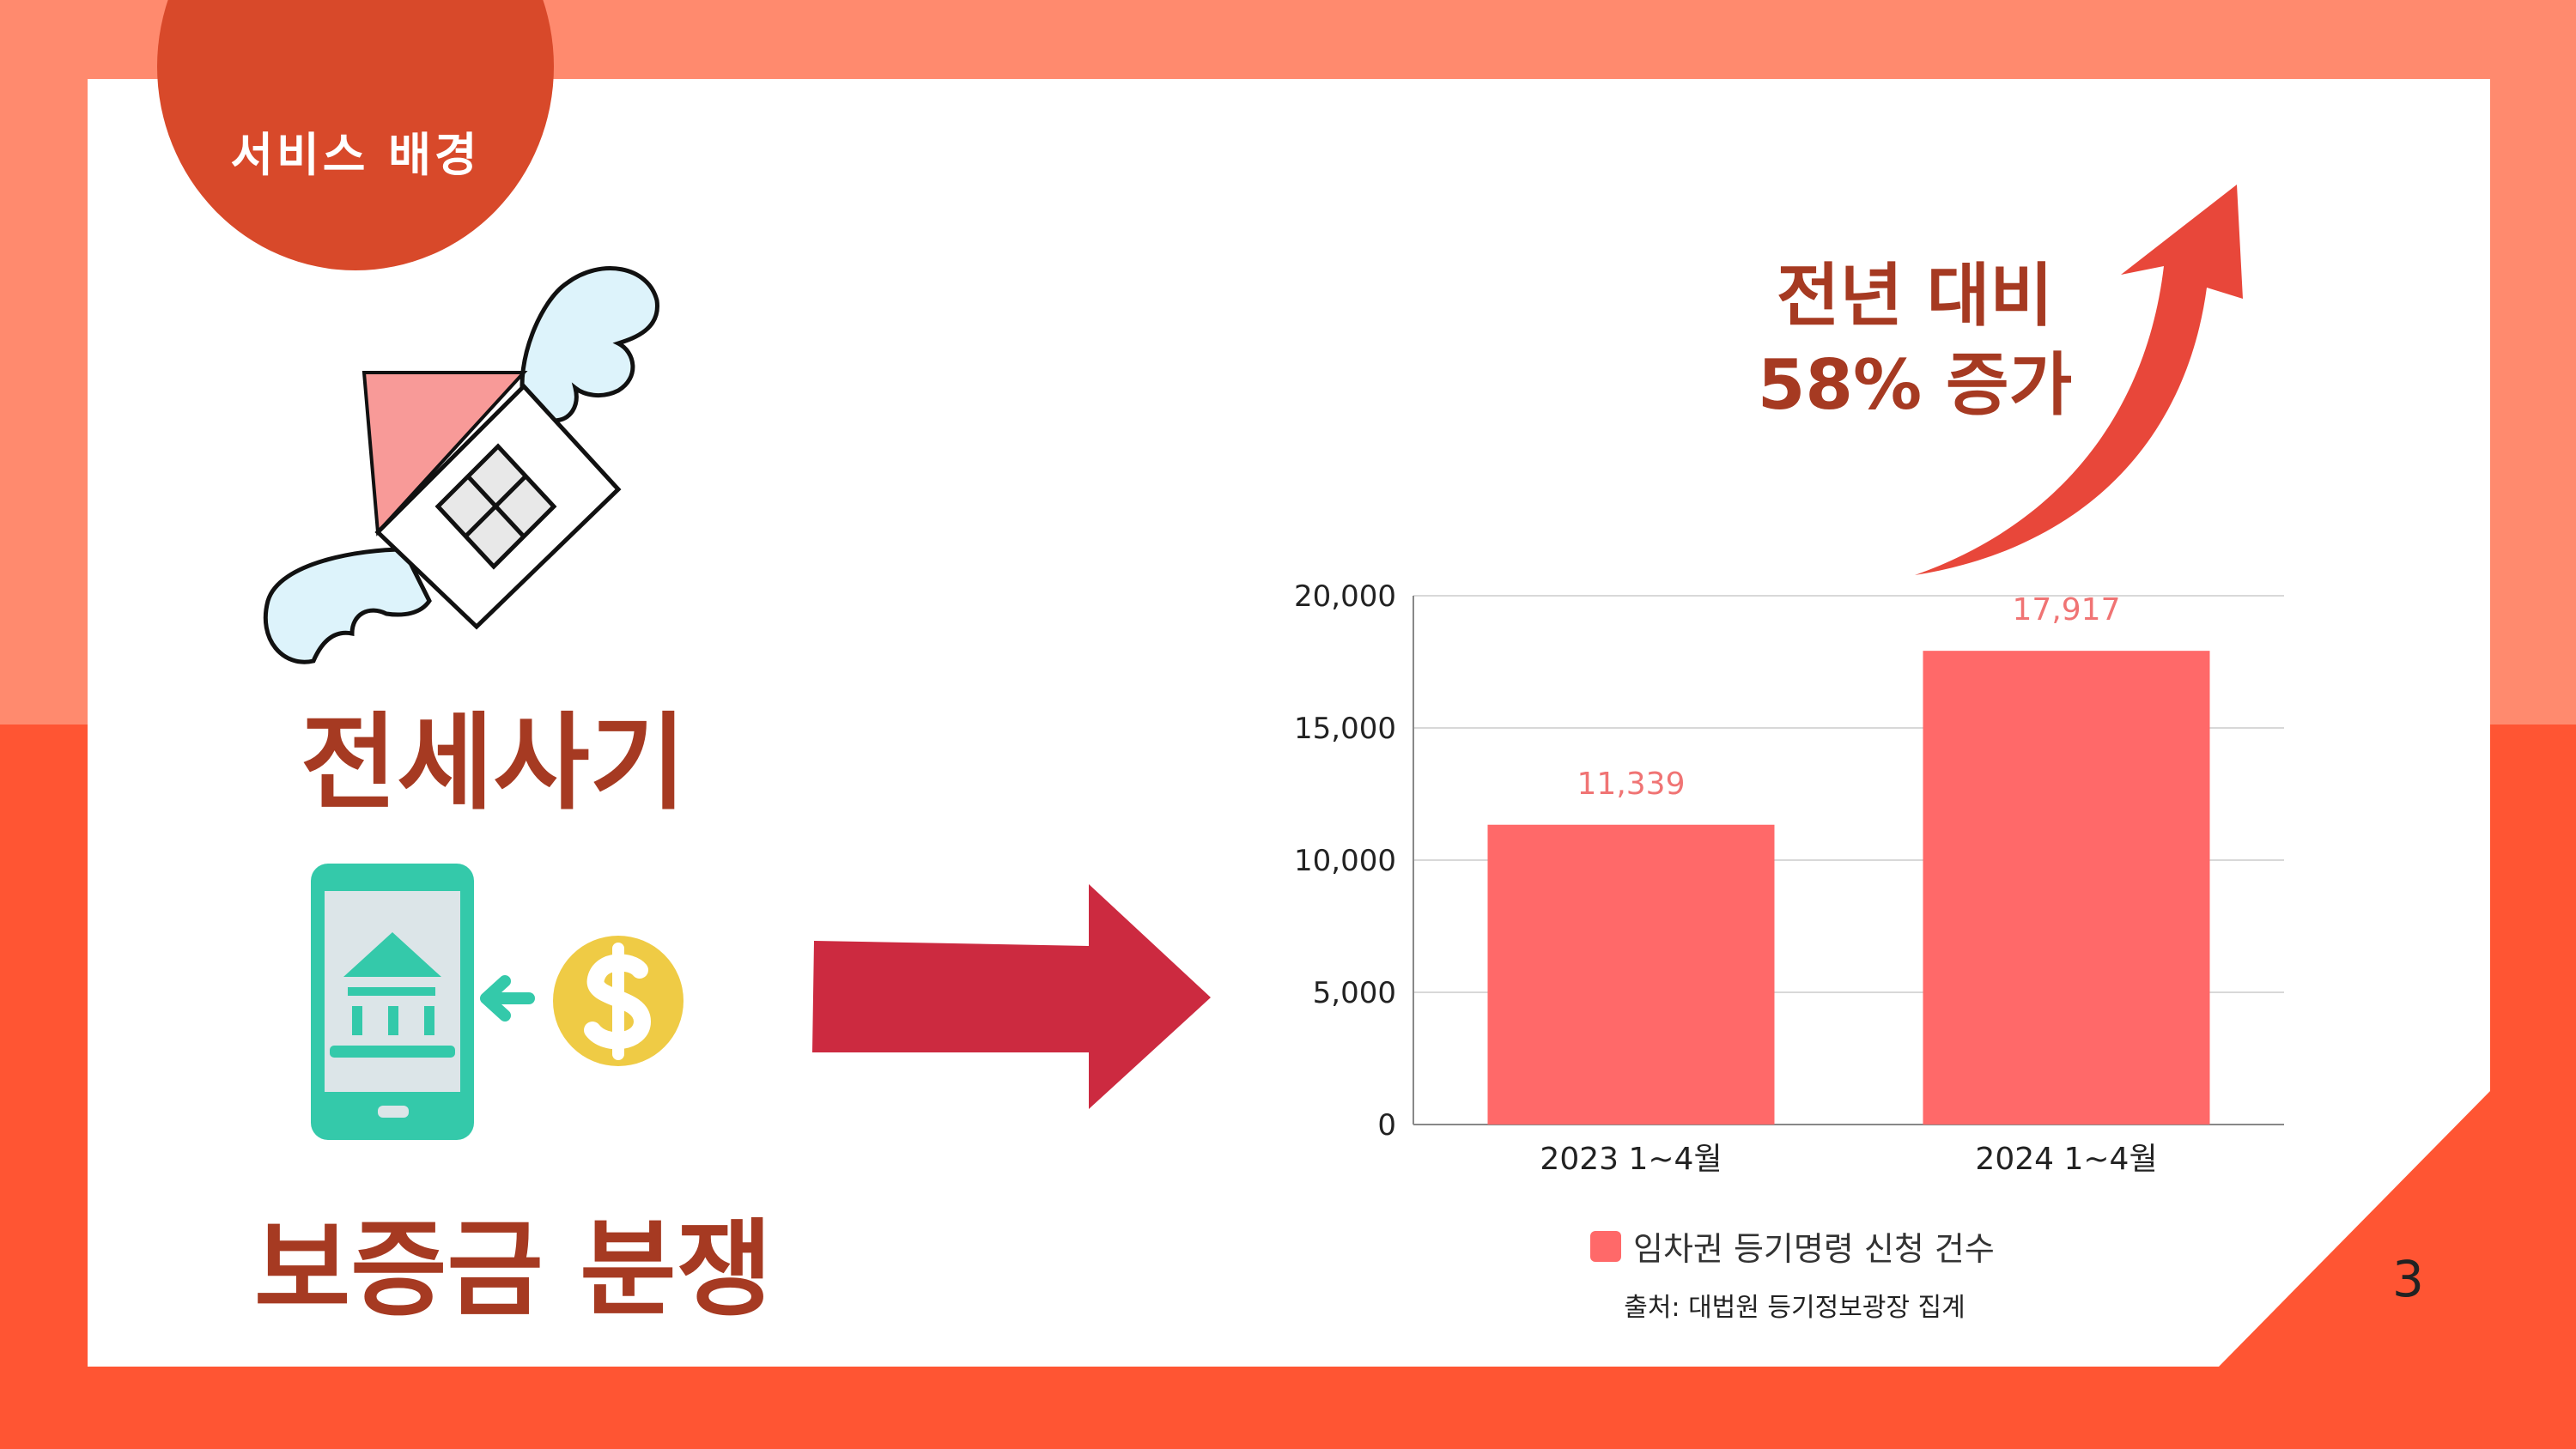 Image resolution: width=2576 pixels, height=1449 pixels. Describe the element at coordinates (2408, 1279) in the screenshot. I see `page-number: 3` at that location.